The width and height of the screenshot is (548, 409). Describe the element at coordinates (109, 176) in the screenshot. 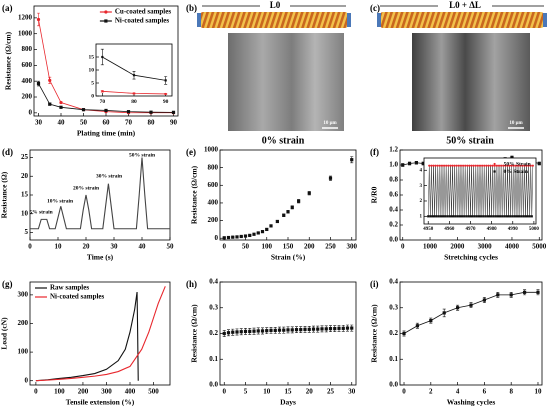

I see `annotation: 30% strain` at that location.